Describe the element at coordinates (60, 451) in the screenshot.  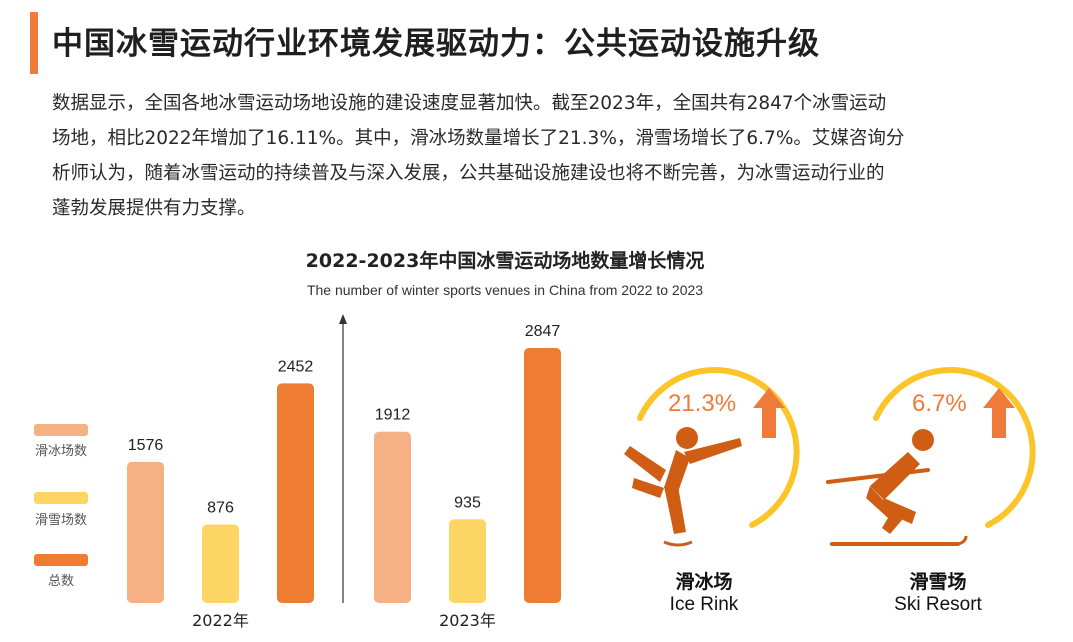
I see `legend-label-ice: 滑冰场数` at that location.